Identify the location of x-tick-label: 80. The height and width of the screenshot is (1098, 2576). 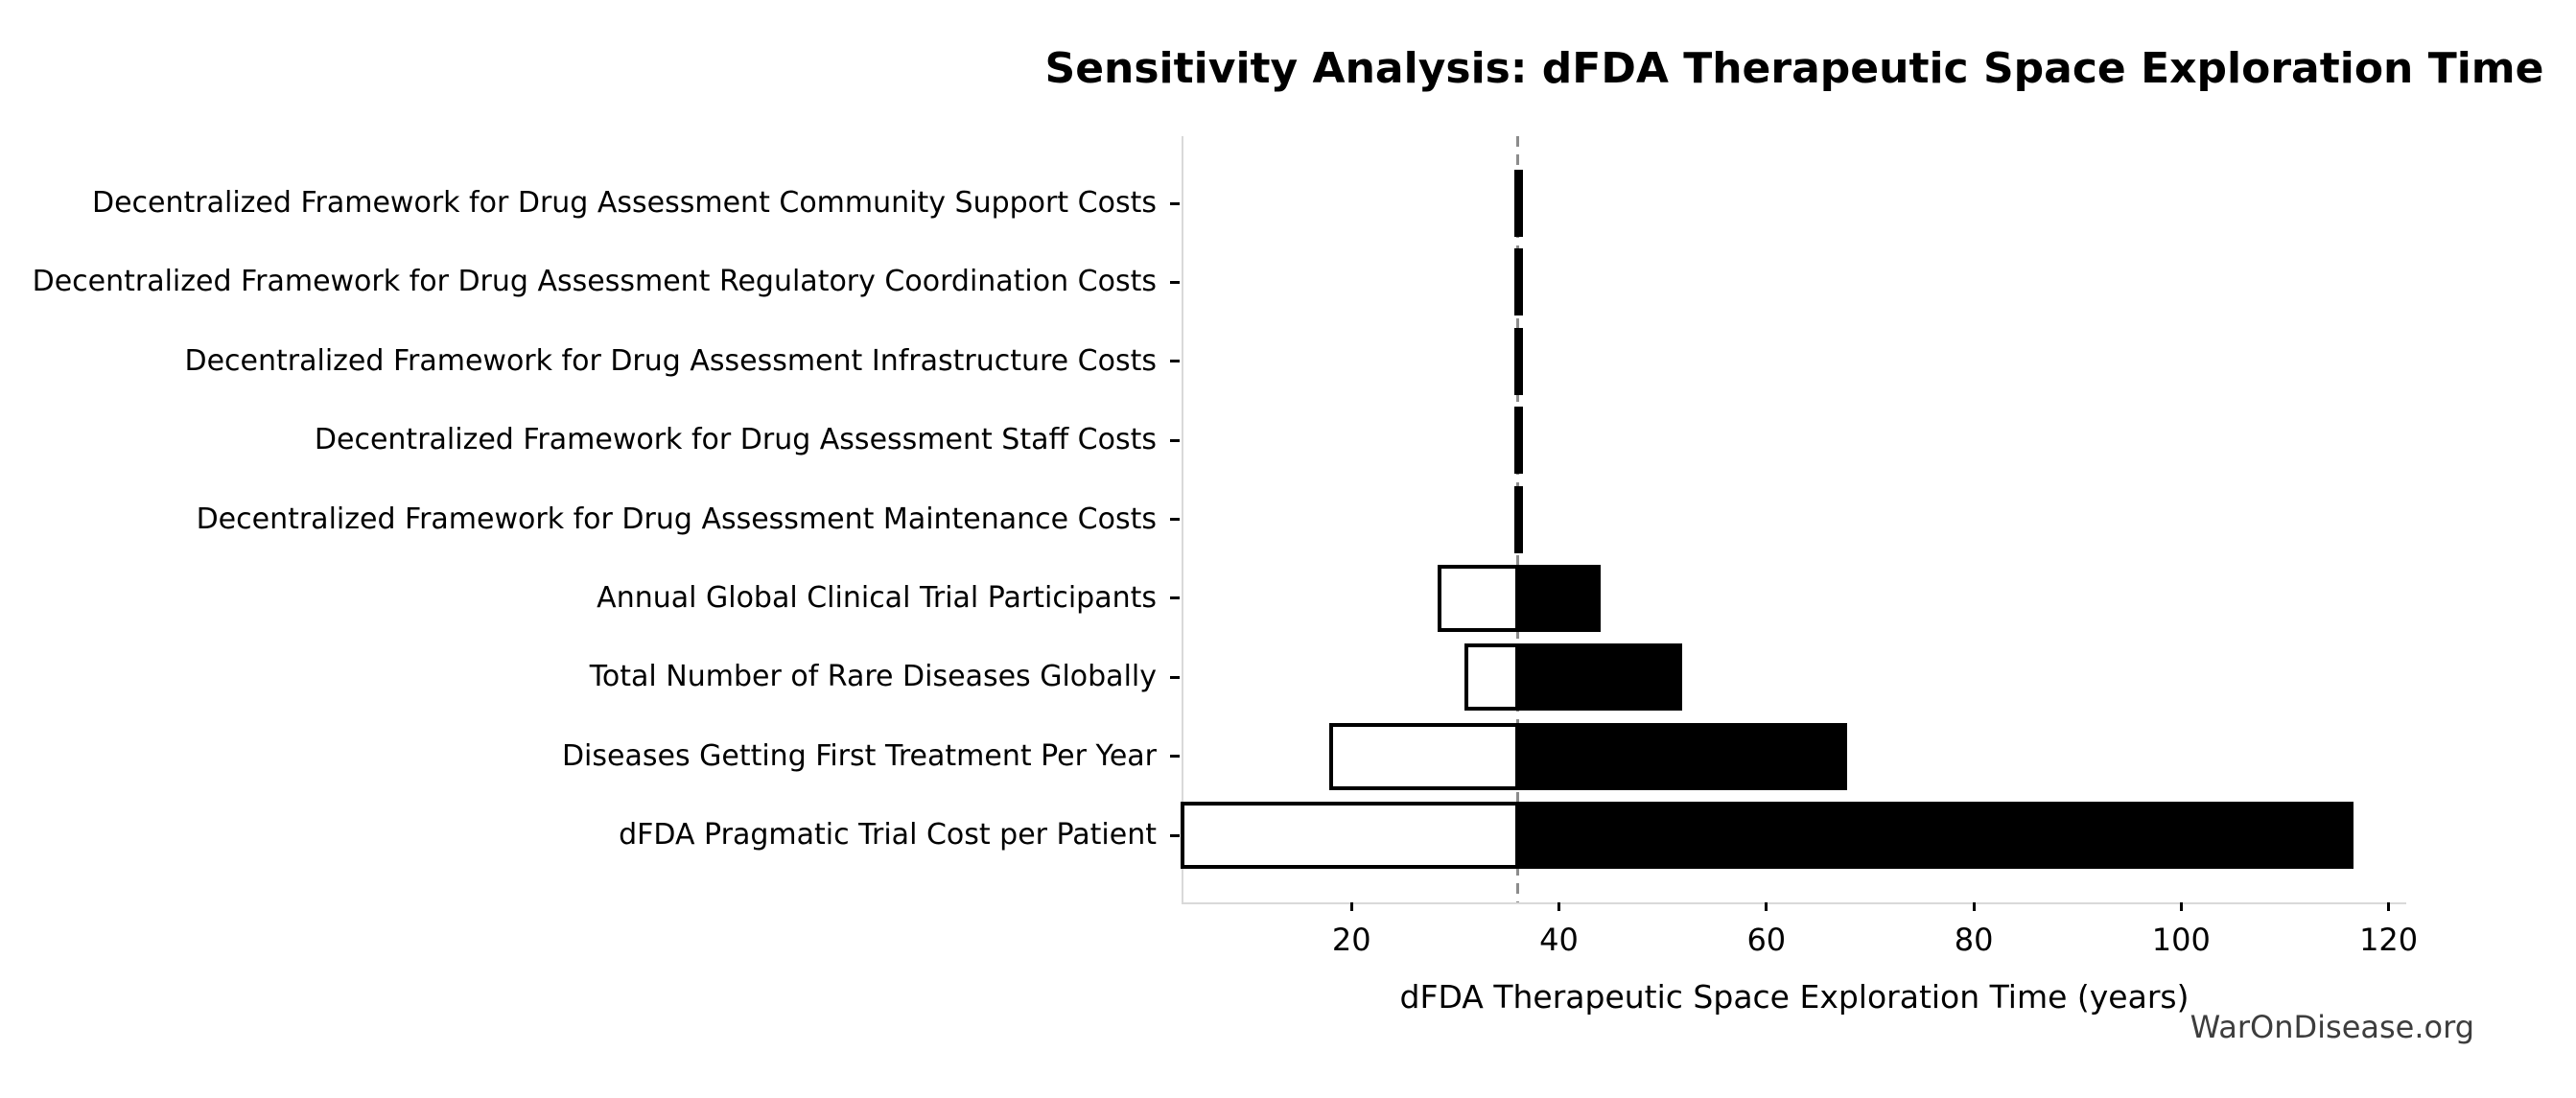
(1974, 940).